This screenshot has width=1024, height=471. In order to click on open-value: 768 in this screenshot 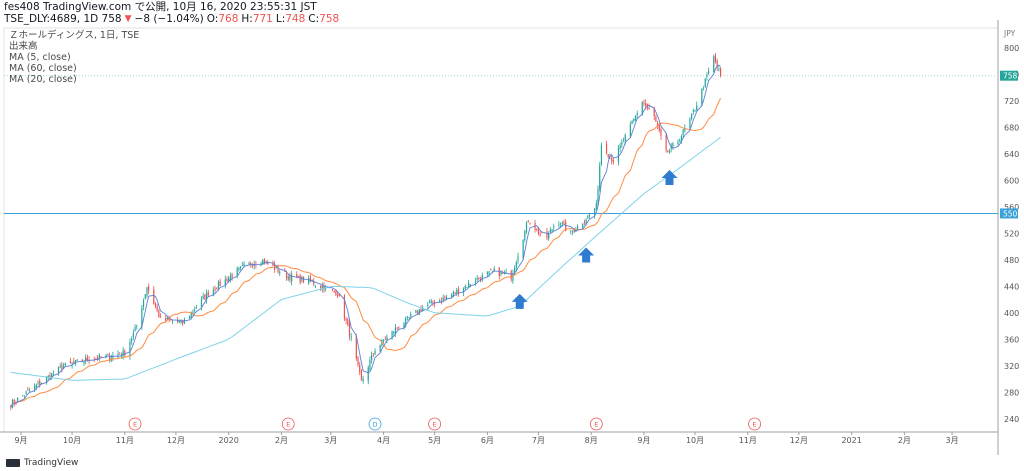, I will do `click(228, 19)`.